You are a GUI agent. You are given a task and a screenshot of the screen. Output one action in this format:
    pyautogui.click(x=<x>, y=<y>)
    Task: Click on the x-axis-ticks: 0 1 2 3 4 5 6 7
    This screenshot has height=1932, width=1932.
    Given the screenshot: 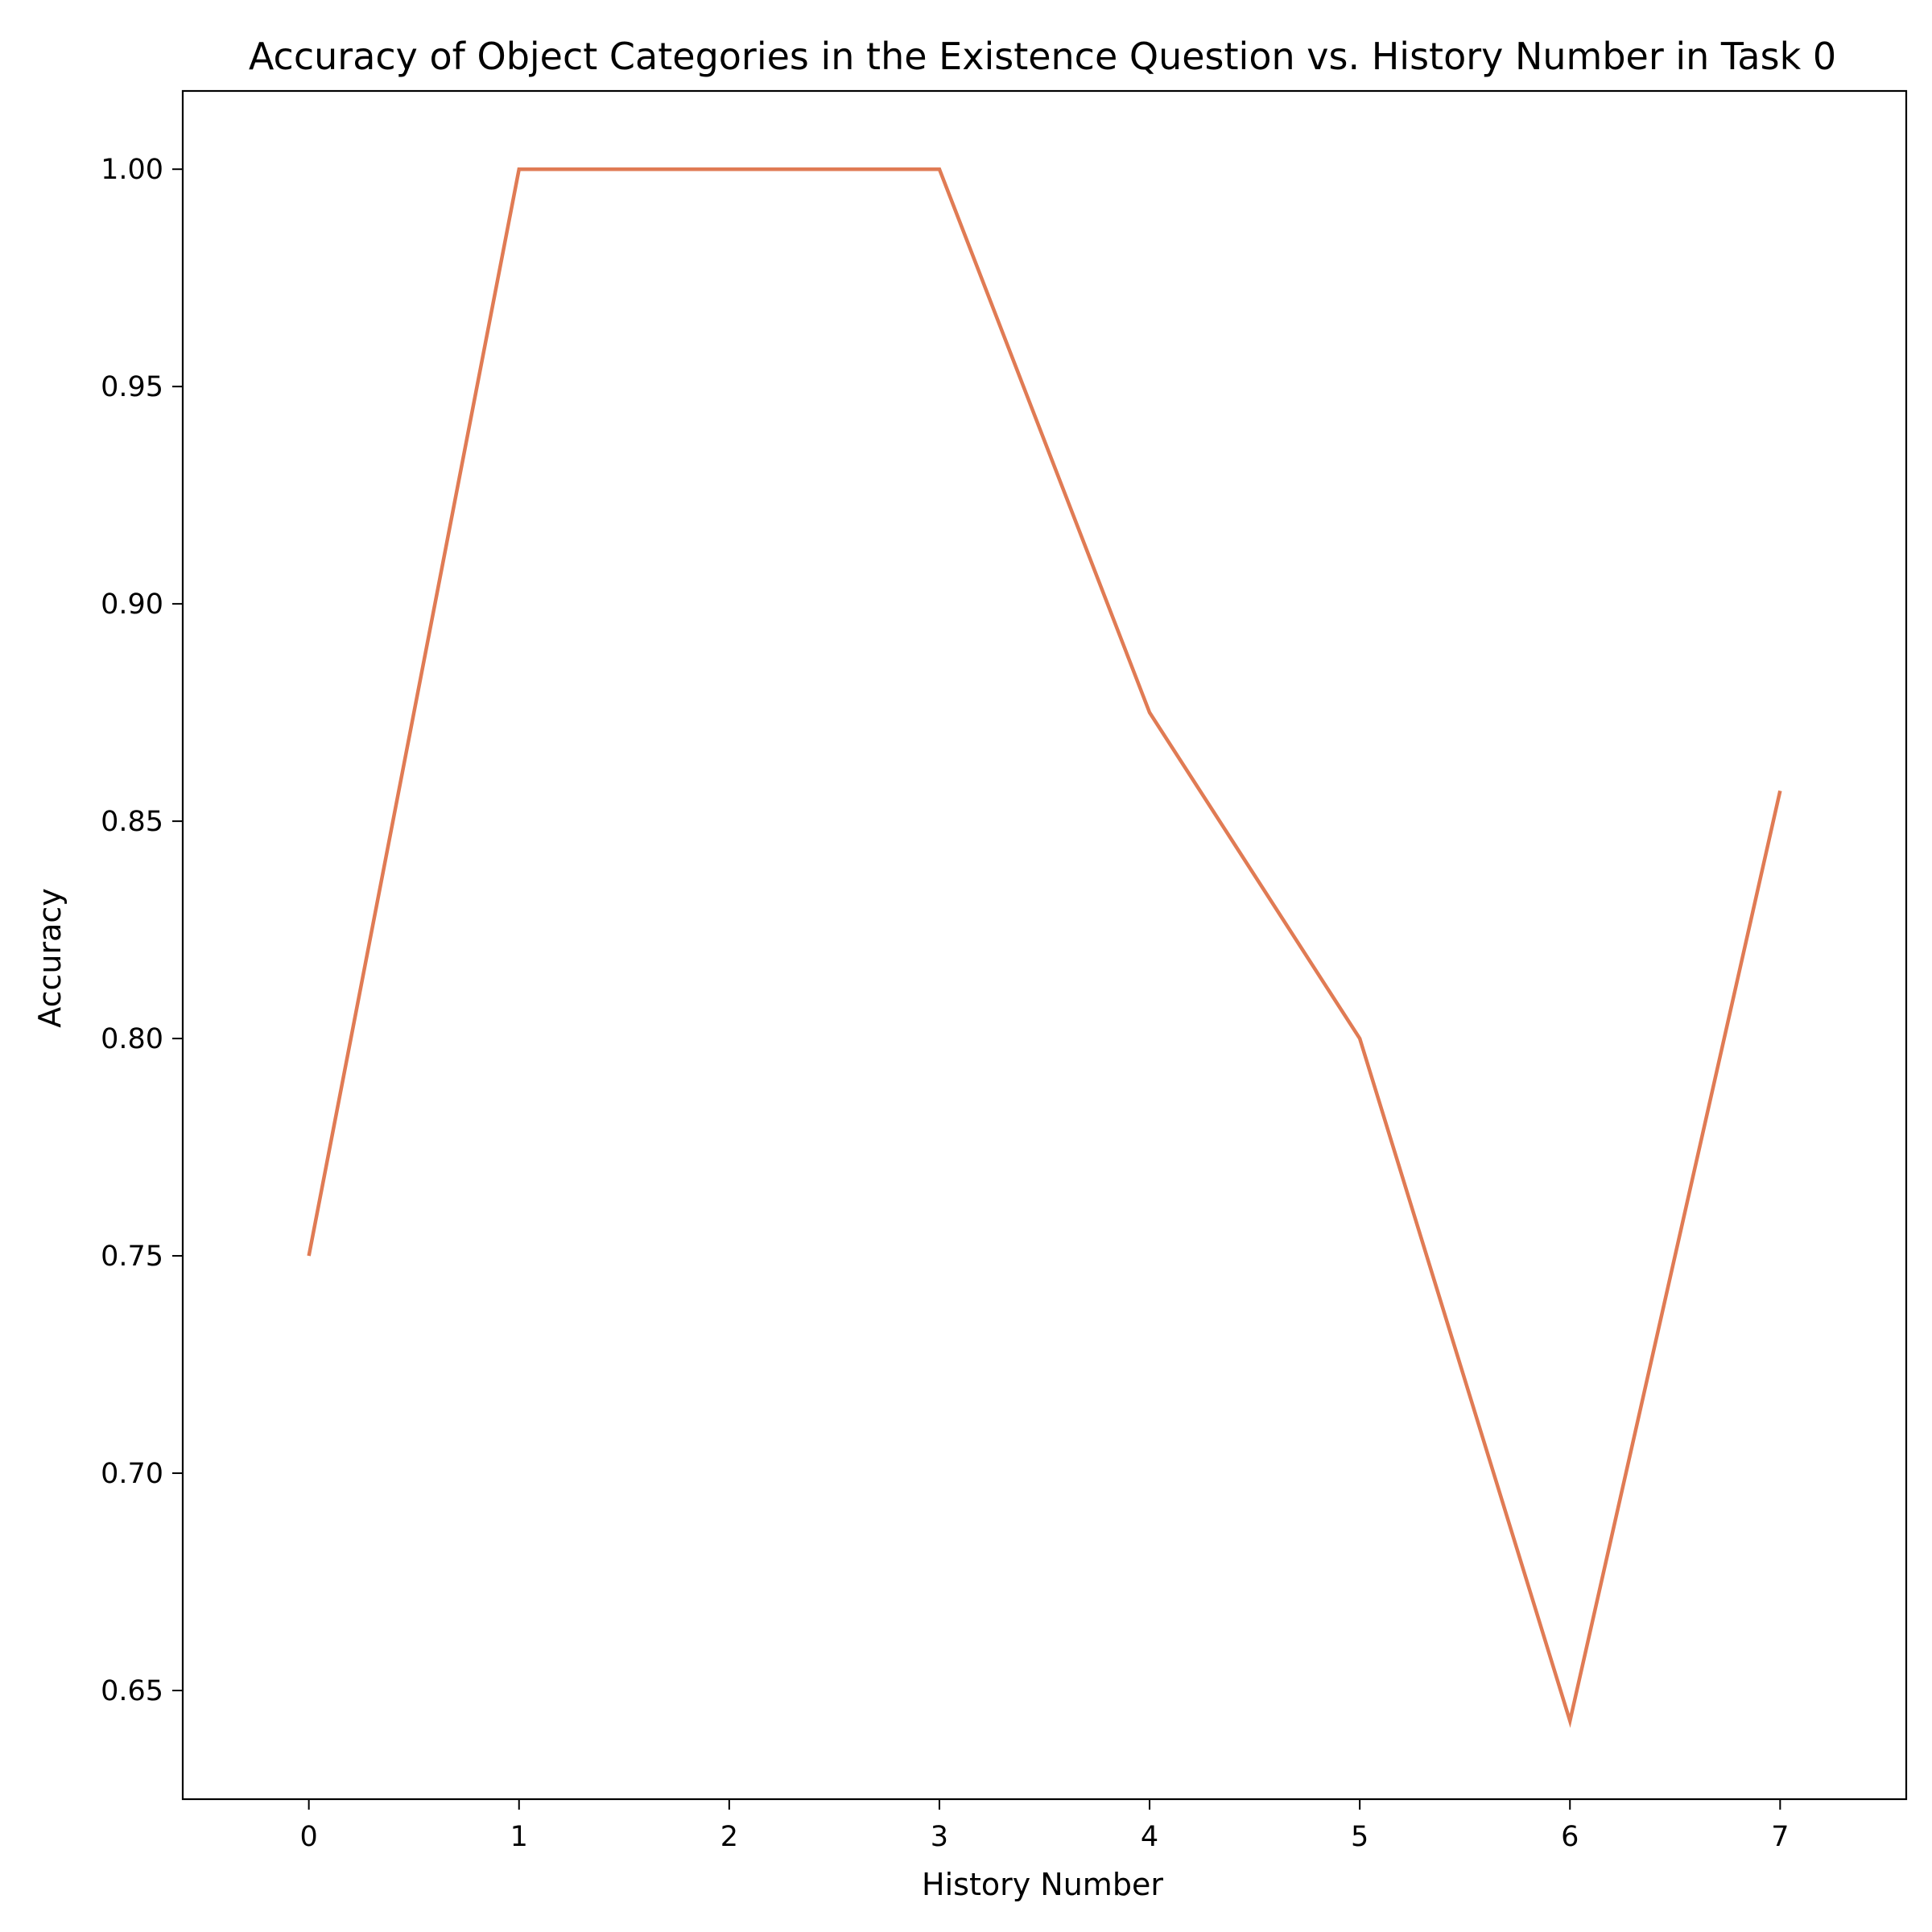 What is the action you would take?
    pyautogui.click(x=1044, y=1826)
    